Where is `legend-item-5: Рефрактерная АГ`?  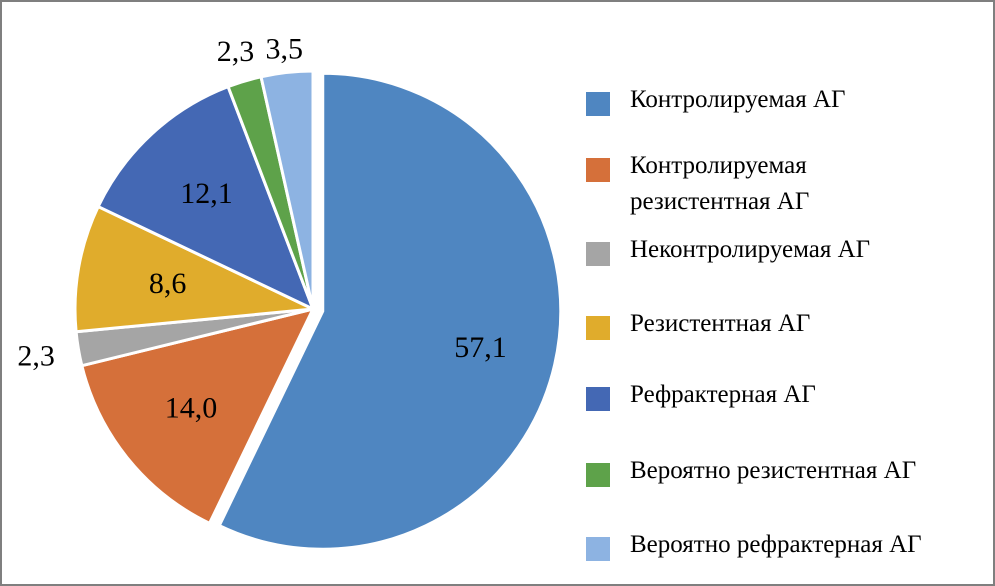
legend-item-5: Рефрактерная АГ is located at coordinates (783, 395).